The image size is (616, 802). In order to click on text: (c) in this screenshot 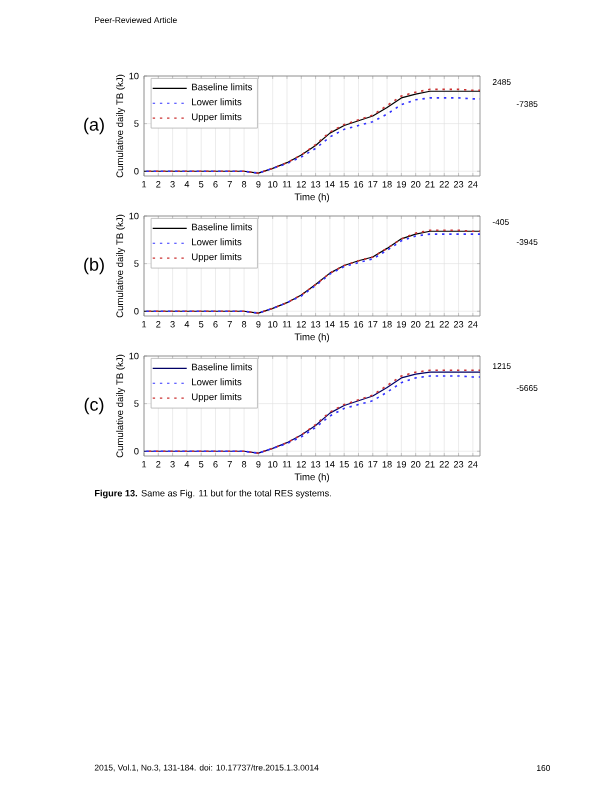, I will do `click(94, 406)`.